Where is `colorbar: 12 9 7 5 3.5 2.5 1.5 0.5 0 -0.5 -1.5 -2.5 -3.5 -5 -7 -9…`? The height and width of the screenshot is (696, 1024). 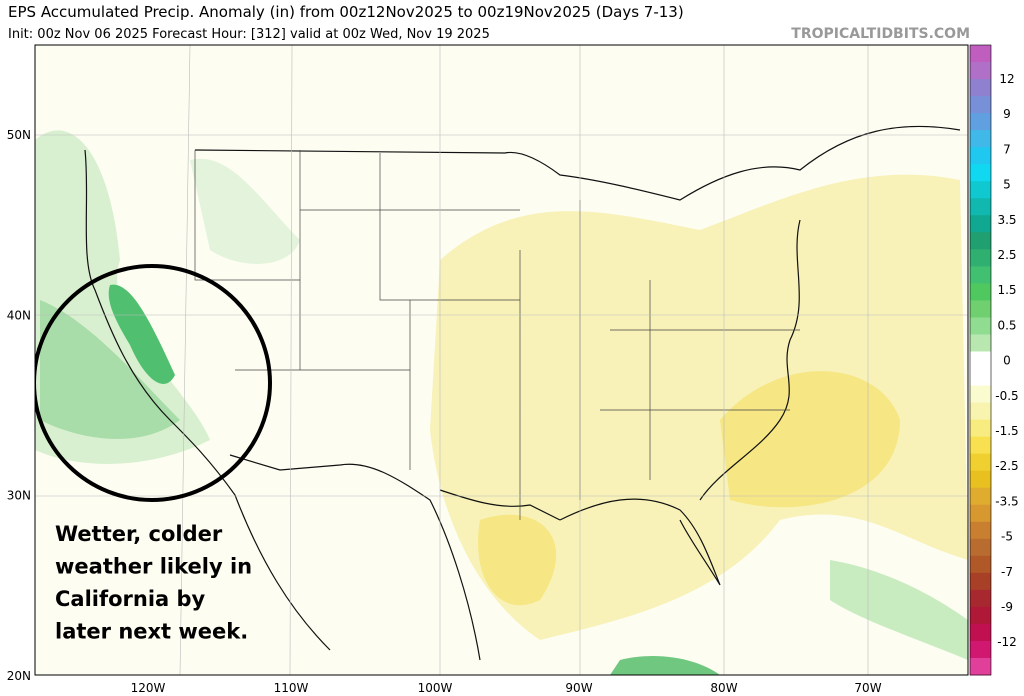 colorbar: 12 9 7 5 3.5 2.5 1.5 0.5 0 -0.5 -1.5 -2.5 -3.5 -5 -7 -9… is located at coordinates (994, 360).